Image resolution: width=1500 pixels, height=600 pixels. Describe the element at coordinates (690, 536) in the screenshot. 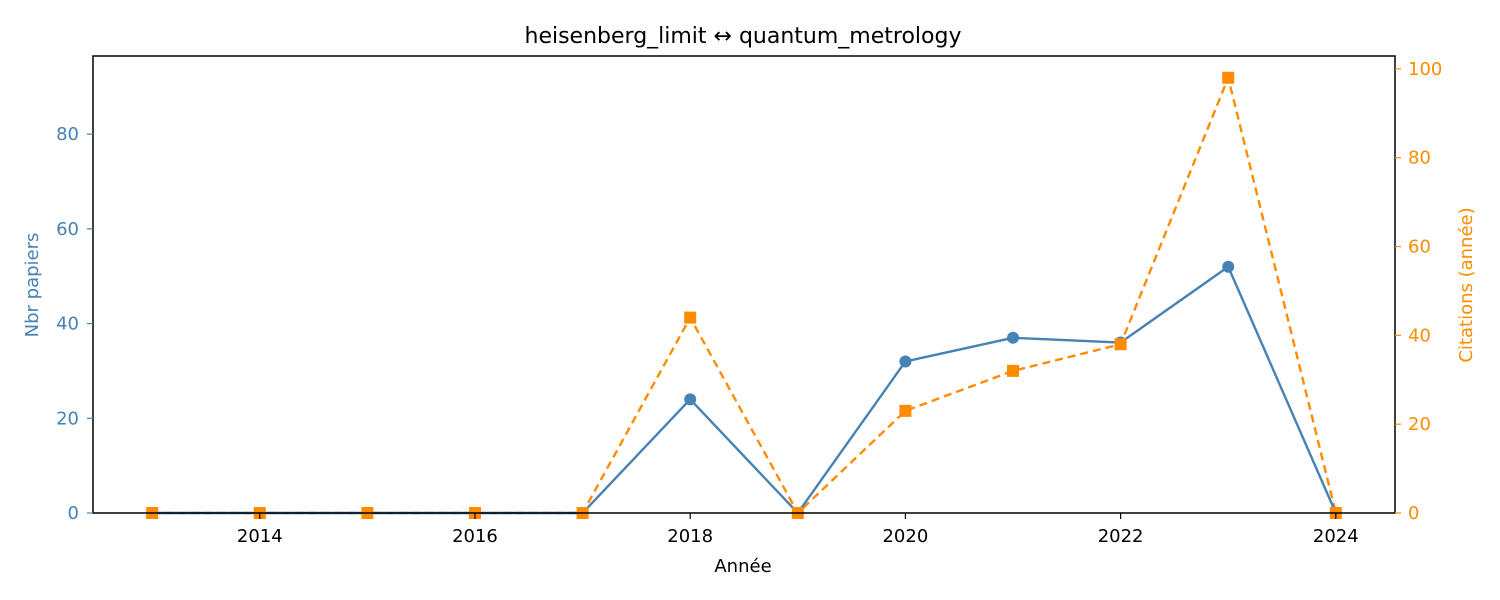

I see `x-tick-label: 2018` at that location.